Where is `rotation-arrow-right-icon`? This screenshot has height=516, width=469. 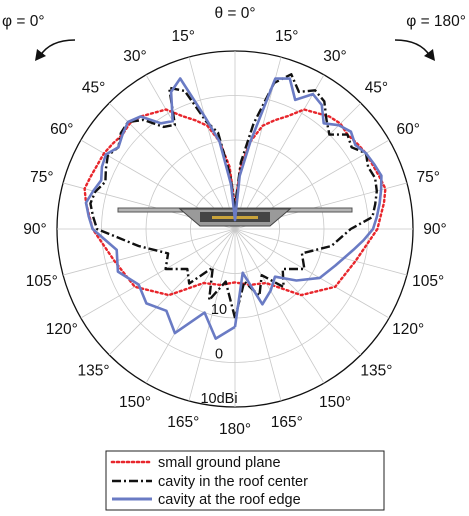 rotation-arrow-right-icon is located at coordinates (414, 50).